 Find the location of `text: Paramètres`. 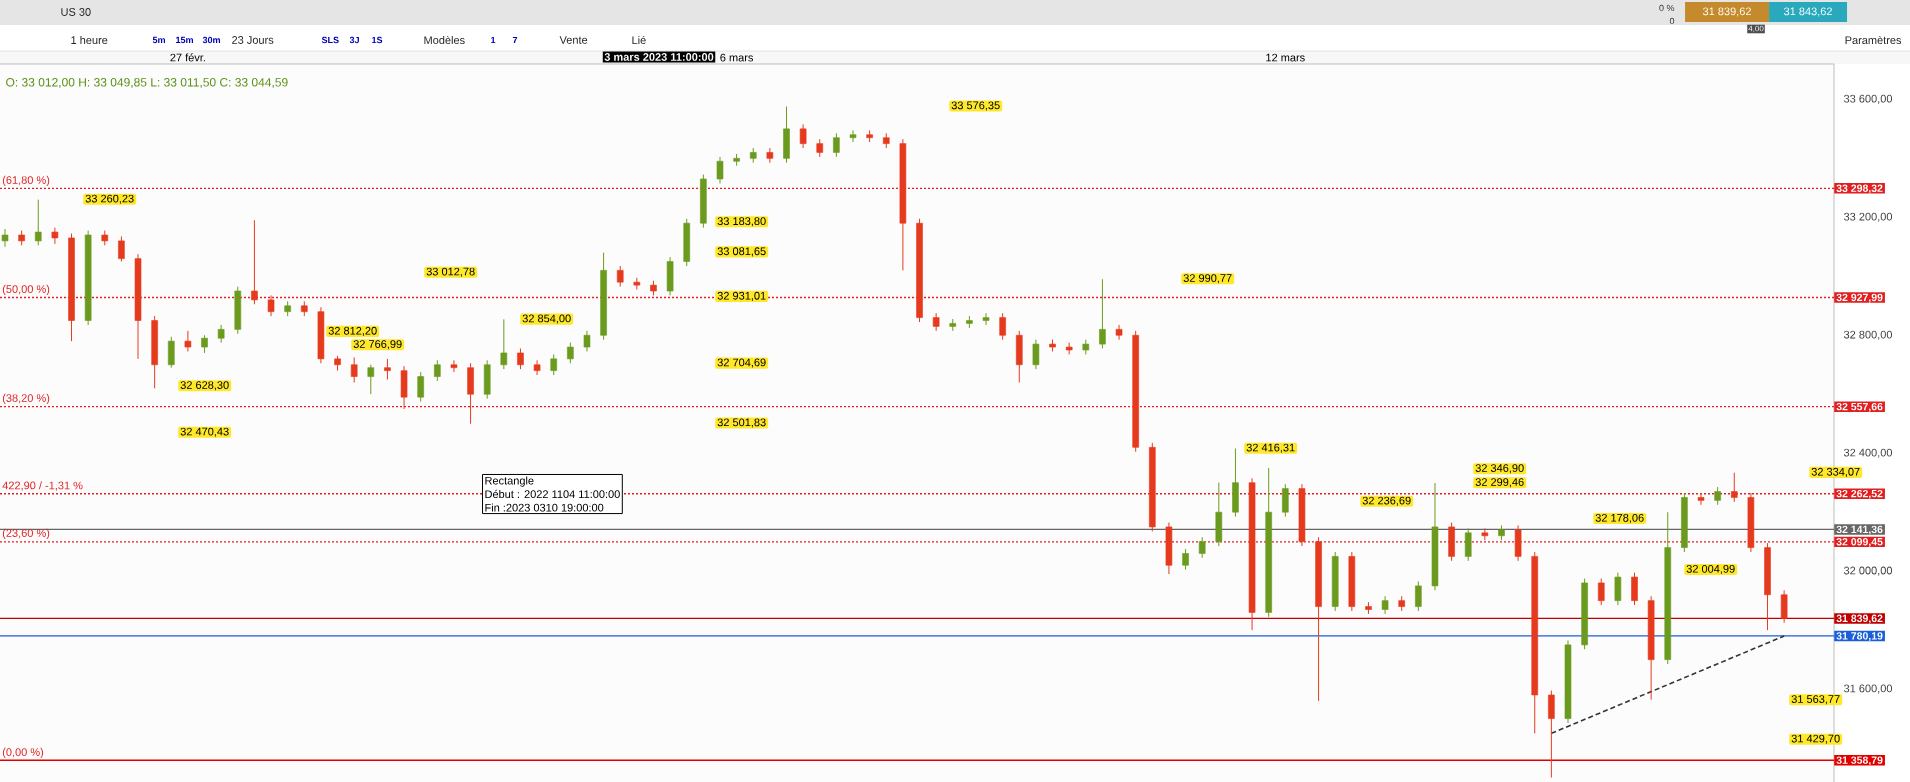

text: Paramètres is located at coordinates (1873, 40).